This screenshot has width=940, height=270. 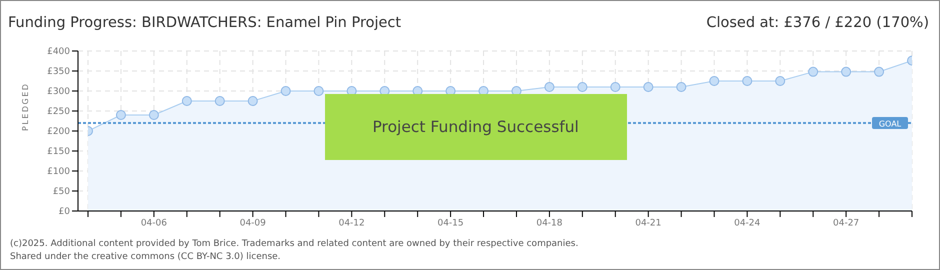 I want to click on y-tick-label: £200, so click(x=58, y=132).